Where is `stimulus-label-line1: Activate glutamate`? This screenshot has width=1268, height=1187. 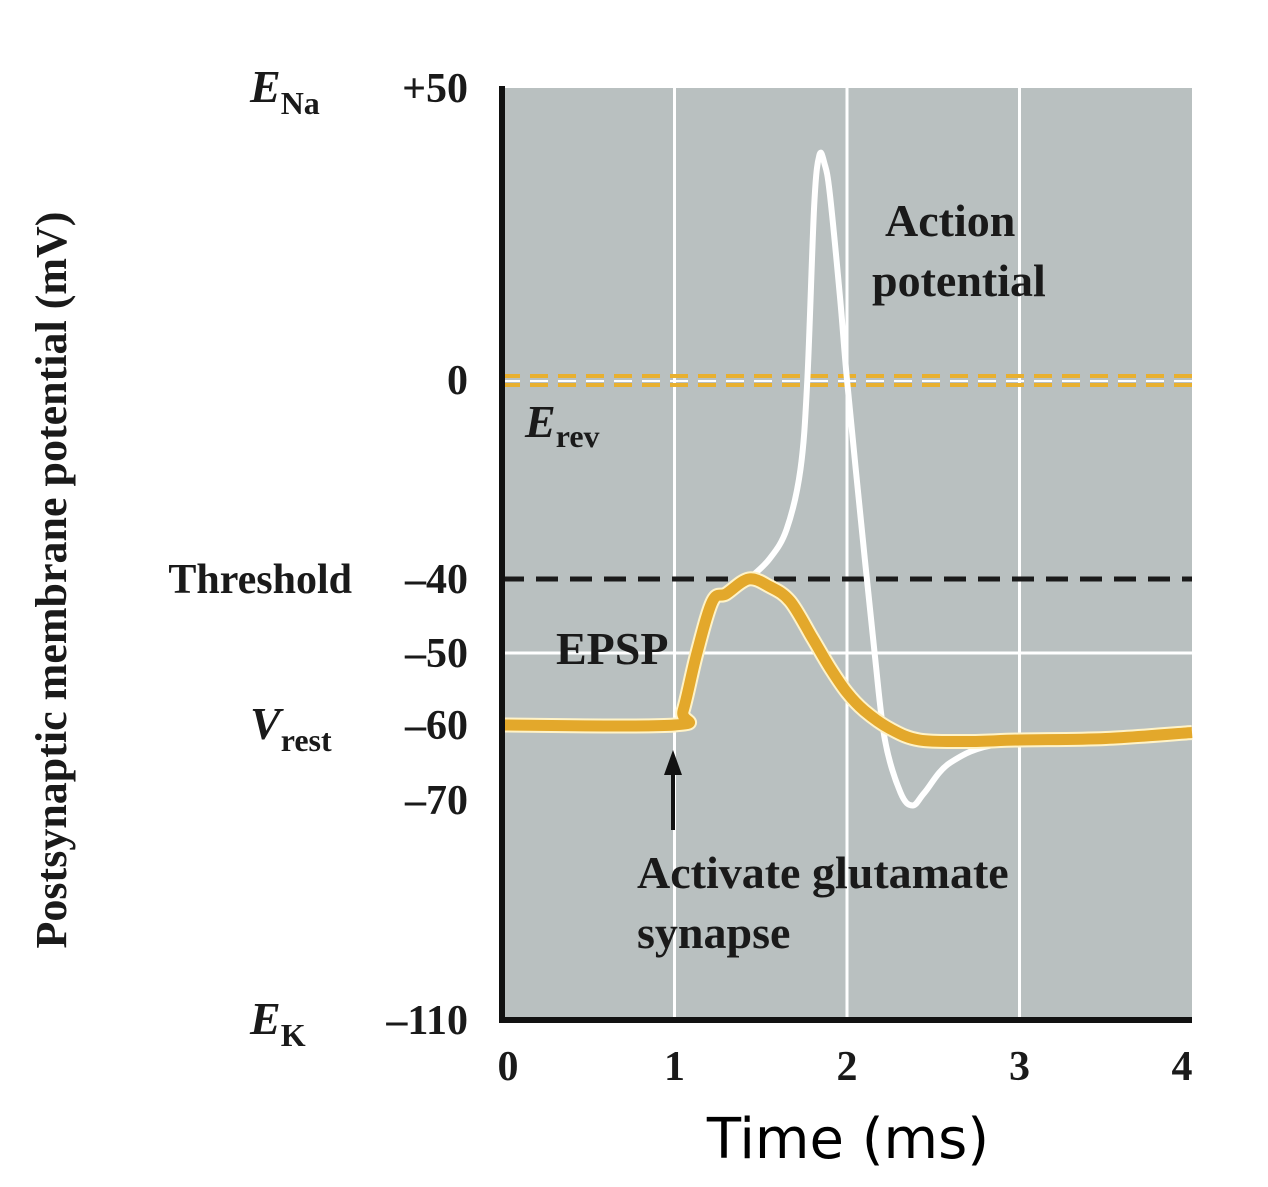
stimulus-label-line1: Activate glutamate is located at coordinates (823, 872).